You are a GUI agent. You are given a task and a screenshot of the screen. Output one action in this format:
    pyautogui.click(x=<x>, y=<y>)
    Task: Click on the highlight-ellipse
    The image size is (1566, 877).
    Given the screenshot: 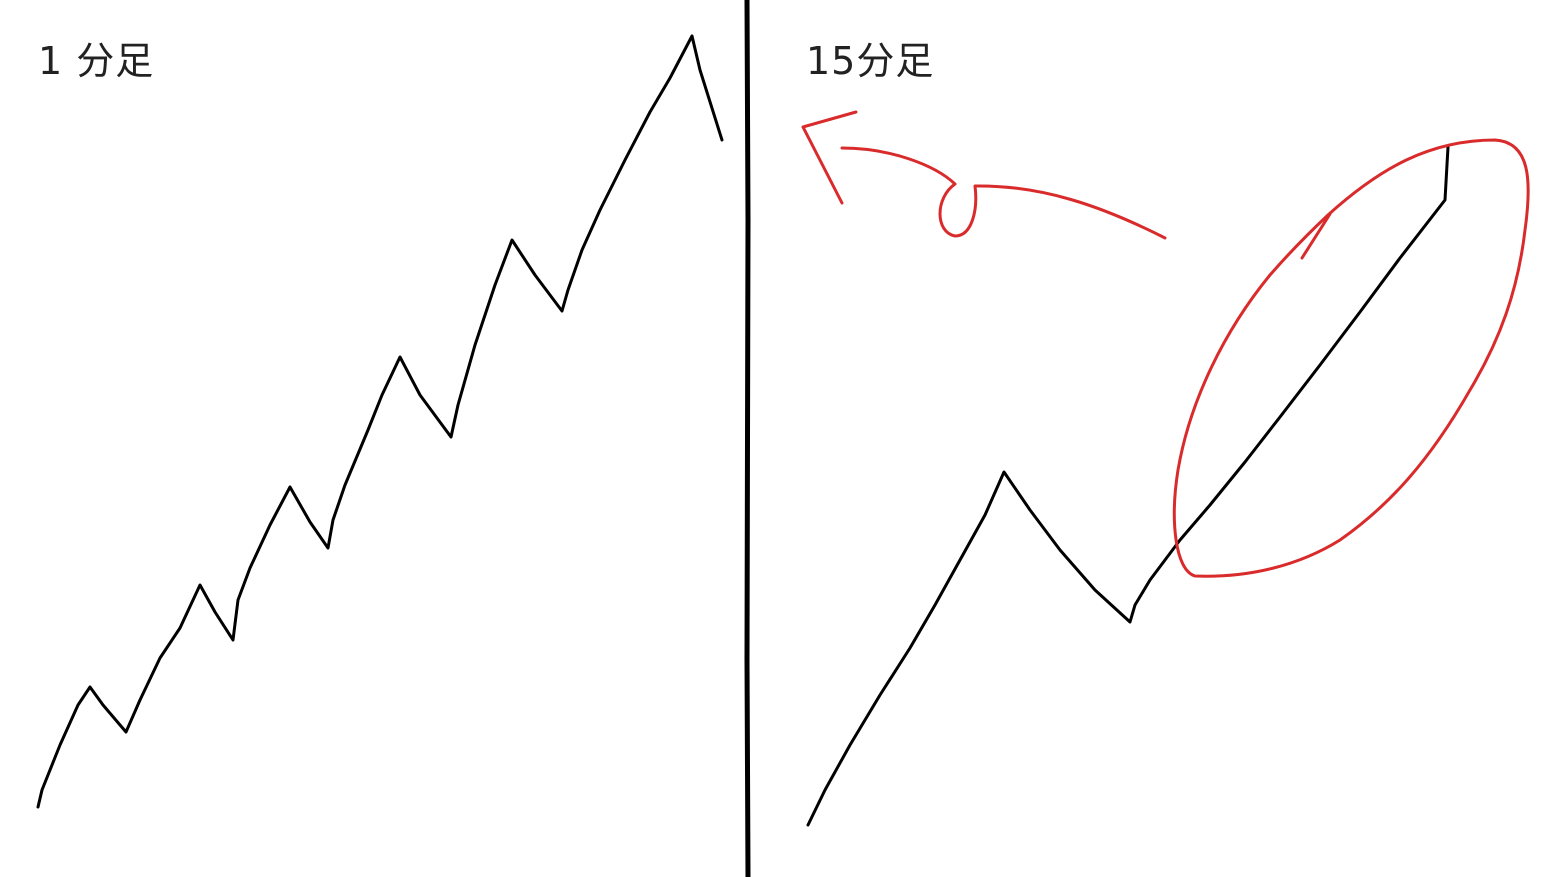 What is the action you would take?
    pyautogui.click(x=1351, y=358)
    